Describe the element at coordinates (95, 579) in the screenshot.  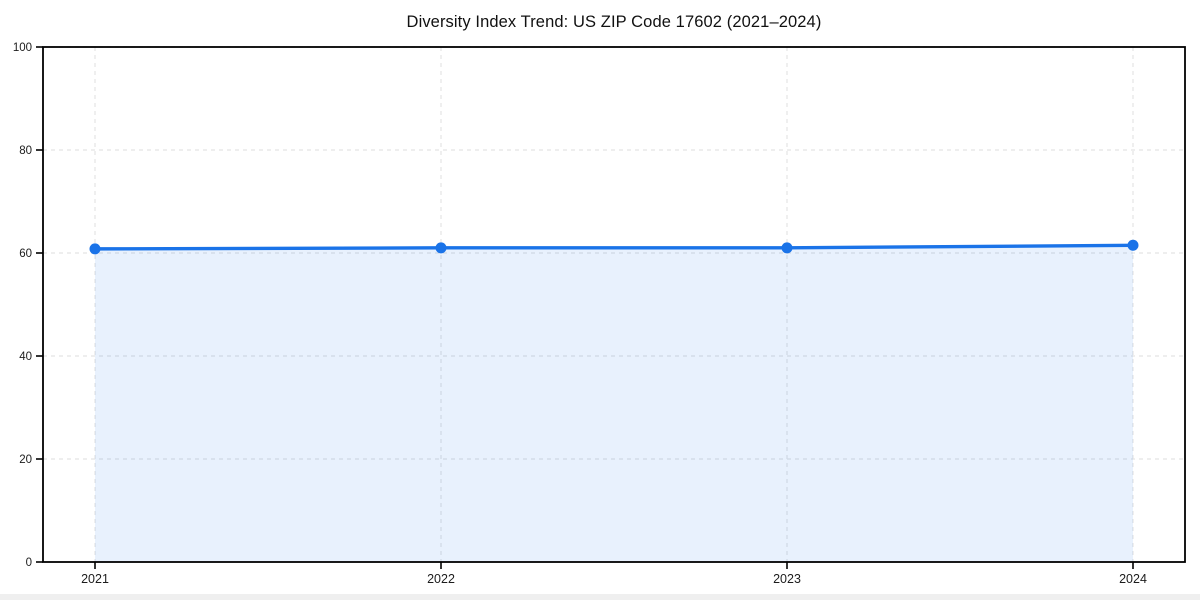
I see `x-tick-label: 2021` at that location.